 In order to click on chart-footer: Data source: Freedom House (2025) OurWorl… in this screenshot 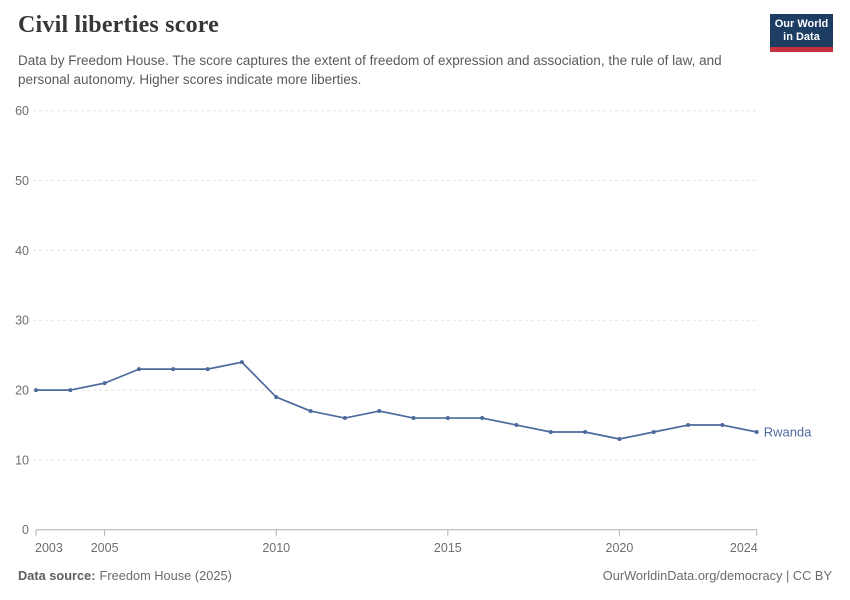, I will do `click(425, 575)`.